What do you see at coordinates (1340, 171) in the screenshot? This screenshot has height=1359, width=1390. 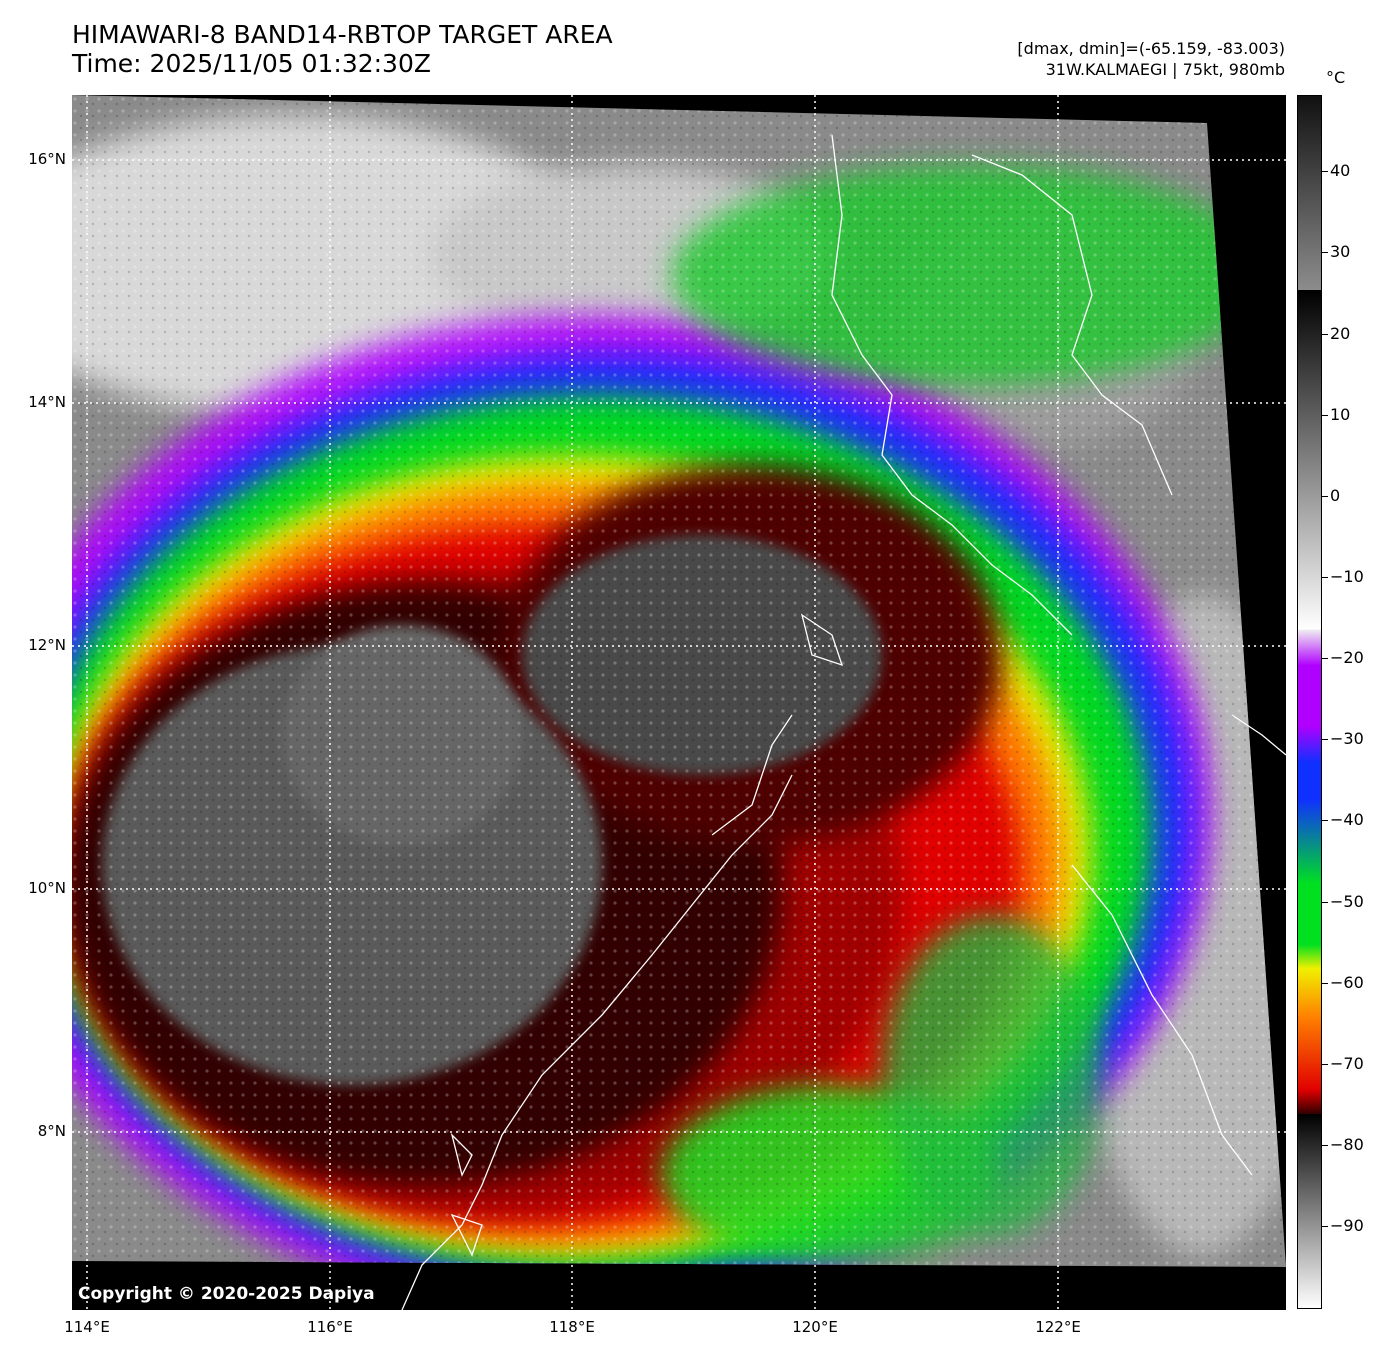 I see `colorbar-tick-label: 40` at bounding box center [1340, 171].